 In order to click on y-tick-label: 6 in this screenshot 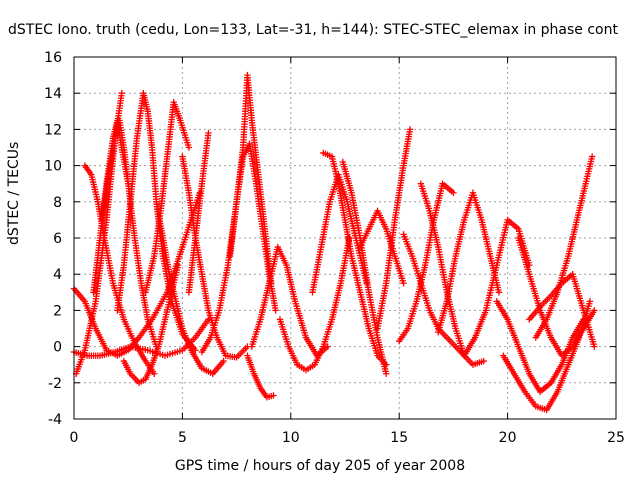, I will do `click(57, 239)`.